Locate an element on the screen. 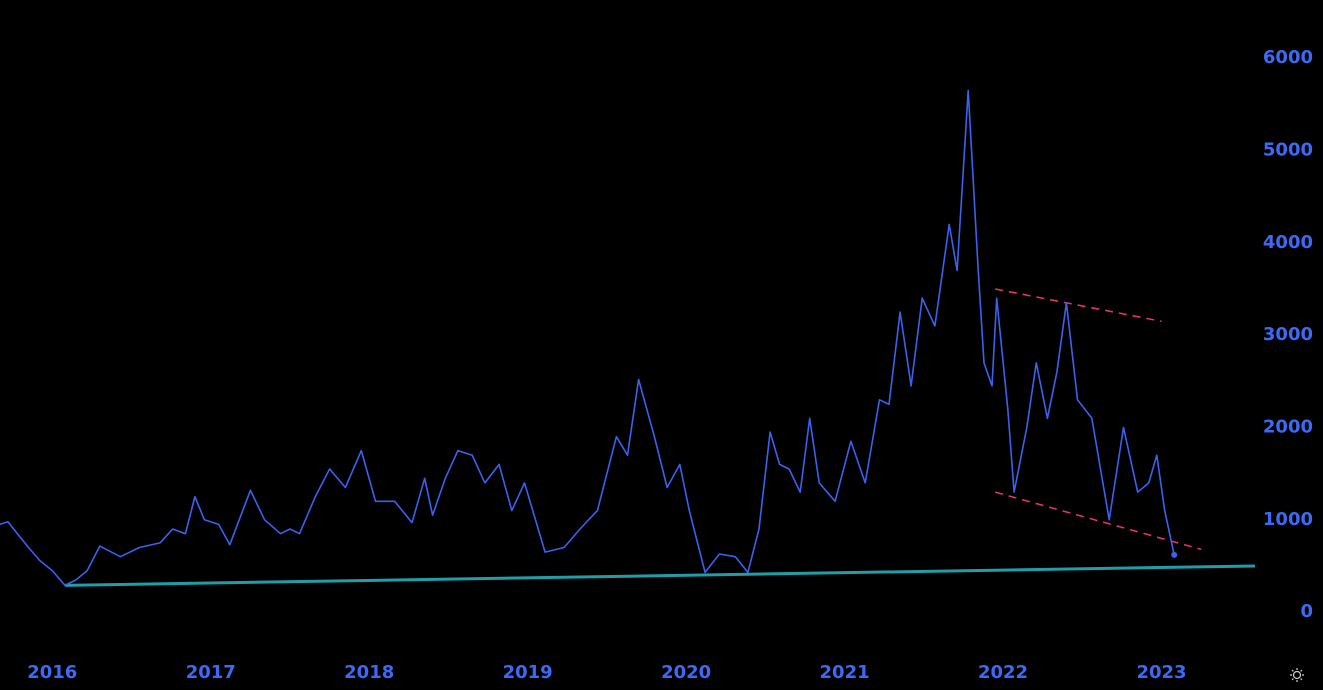 The image size is (1323, 690). x-tick-label: 2019 is located at coordinates (528, 672).